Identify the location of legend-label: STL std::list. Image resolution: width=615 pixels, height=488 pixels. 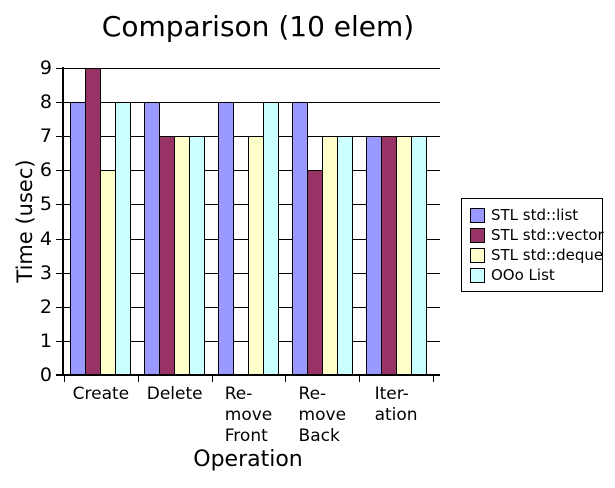
(535, 215).